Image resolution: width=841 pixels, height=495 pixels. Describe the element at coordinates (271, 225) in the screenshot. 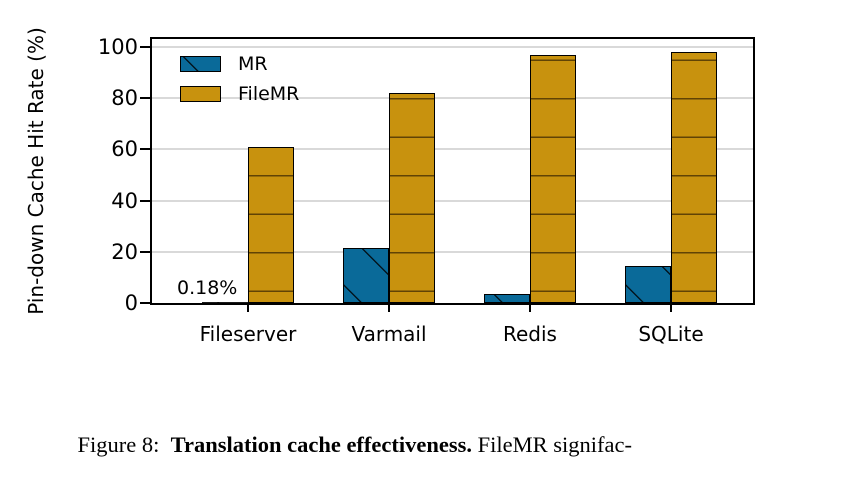

I see `bar-filemr-fileserver` at that location.